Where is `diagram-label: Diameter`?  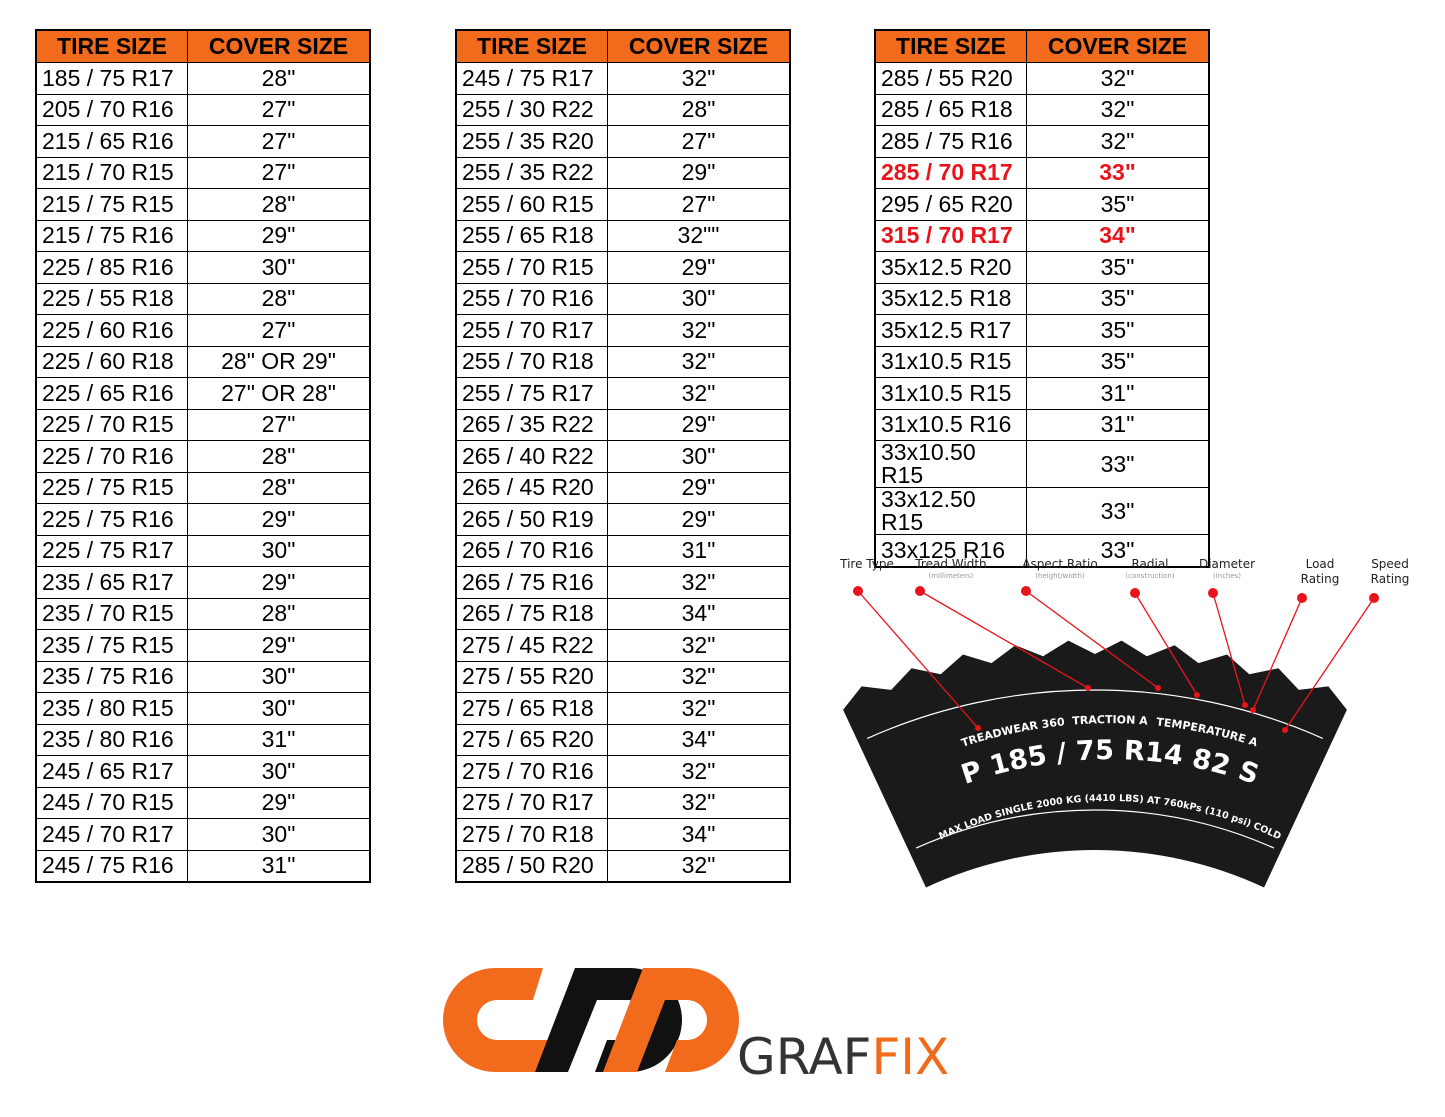 diagram-label: Diameter is located at coordinates (1227, 564).